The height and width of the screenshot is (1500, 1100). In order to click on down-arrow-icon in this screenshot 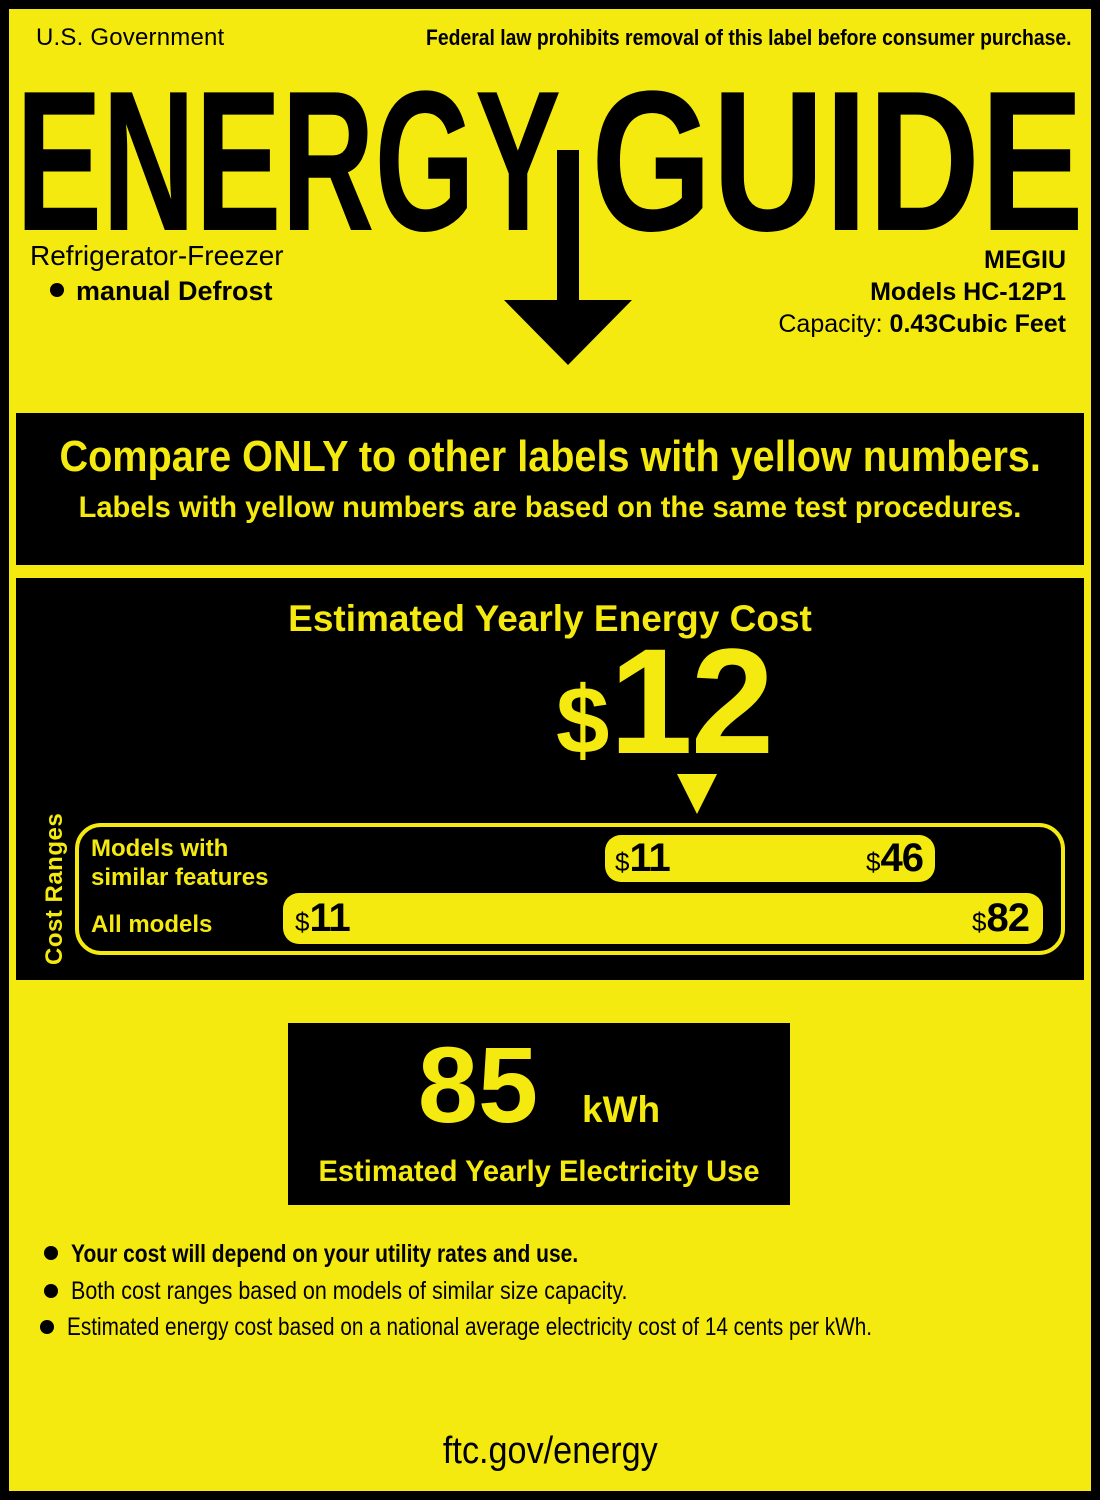, I will do `click(568, 257)`.